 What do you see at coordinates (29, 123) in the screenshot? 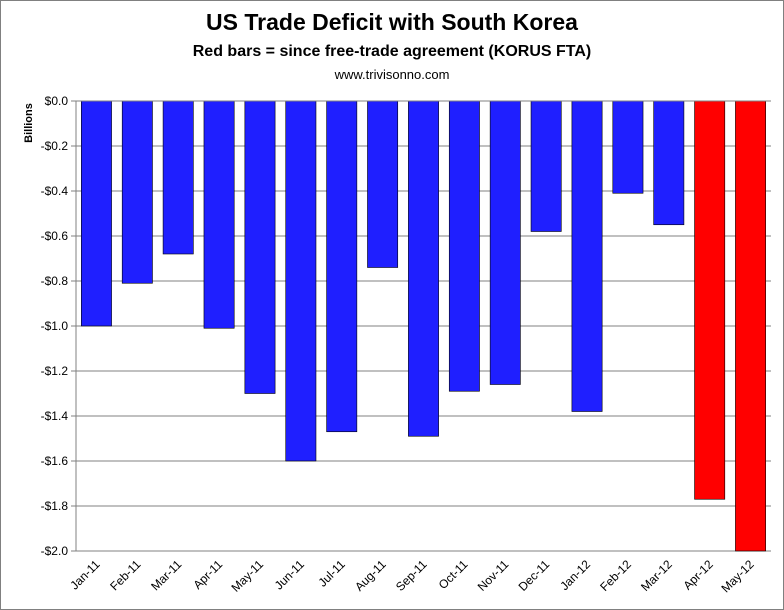
I see `y-axis-label: Billions` at bounding box center [29, 123].